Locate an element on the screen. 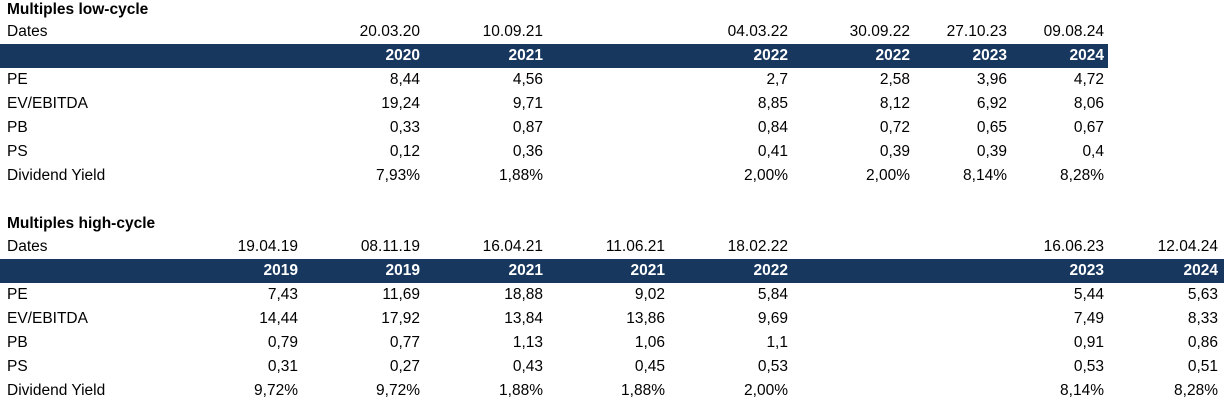  value-cell: 0,86 is located at coordinates (1202, 342).